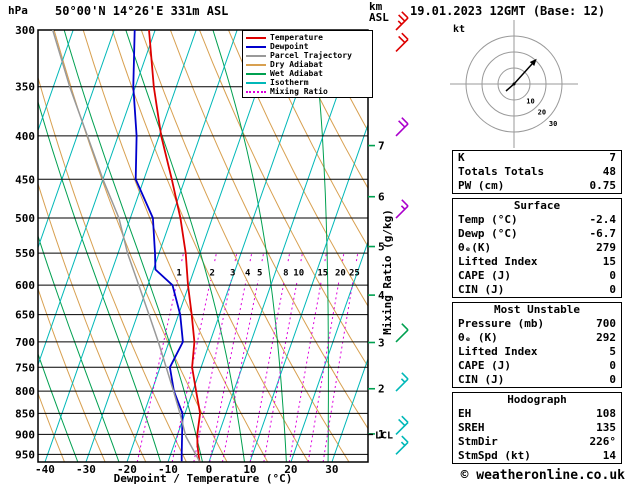 Image resolution: width=629 pixels, height=486 pixels. Describe the element at coordinates (25, 454) in the screenshot. I see `svg-text: 950` at that location.